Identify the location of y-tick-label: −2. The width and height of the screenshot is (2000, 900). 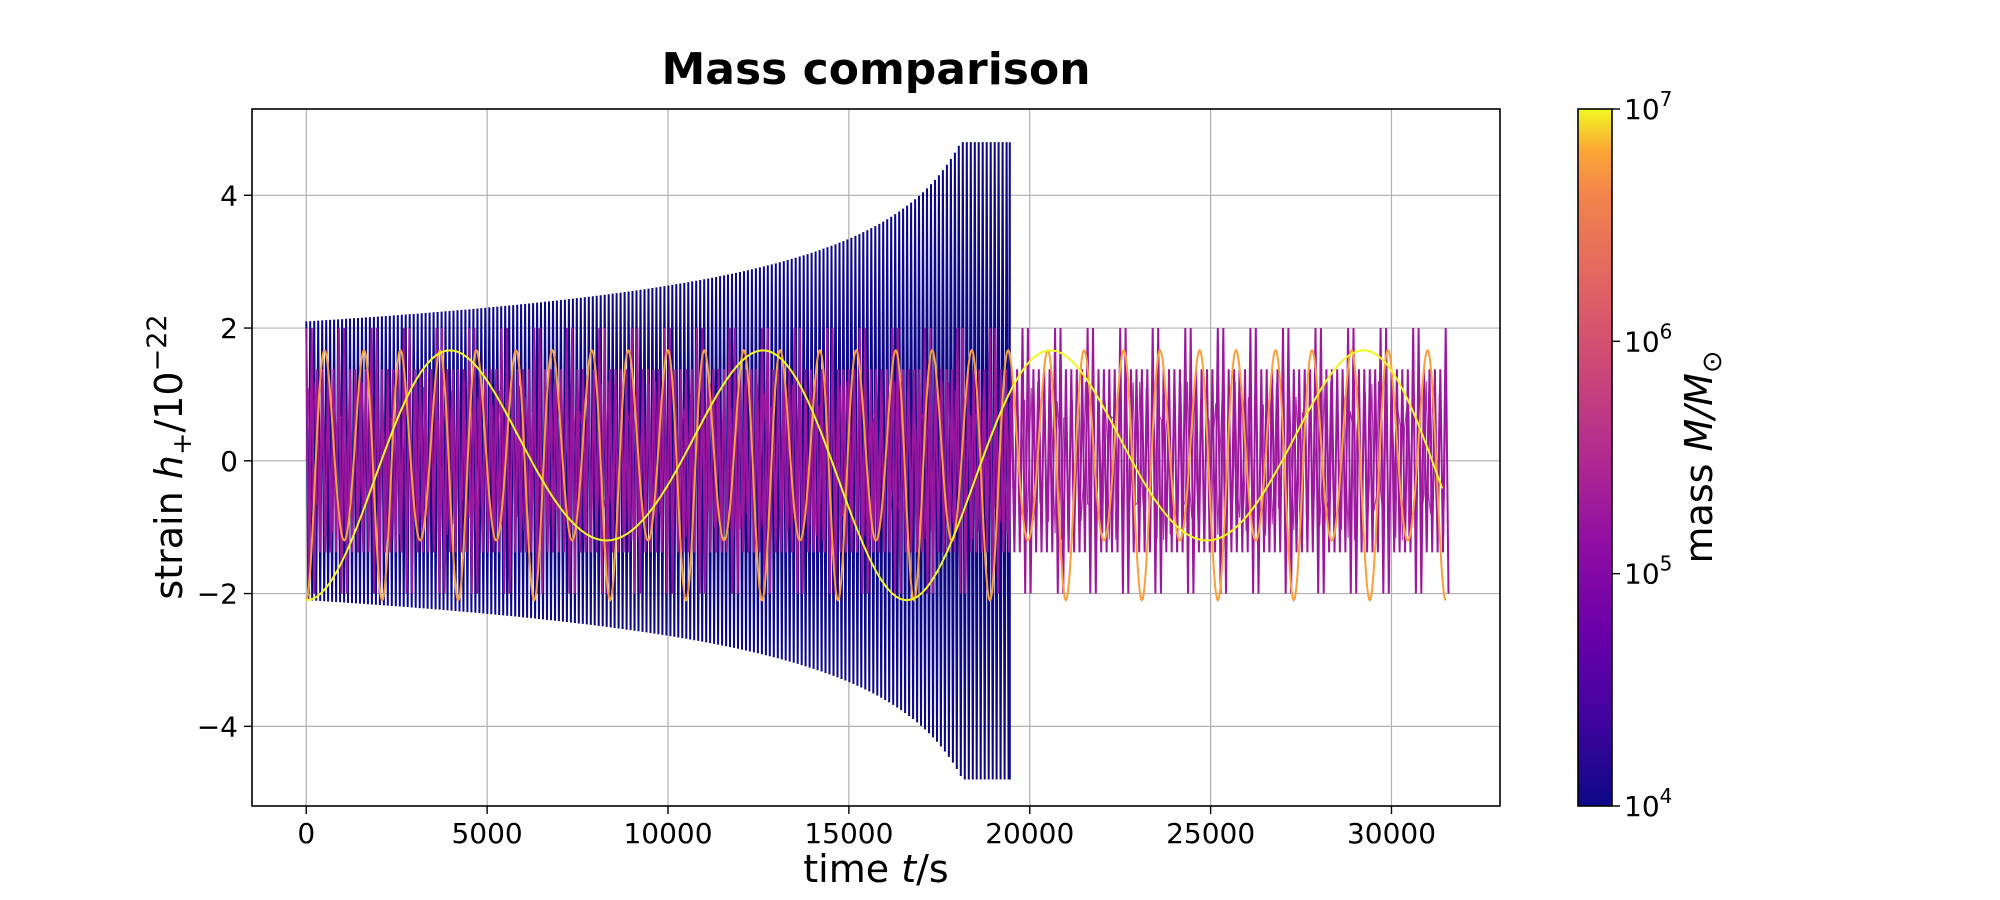
(217, 594).